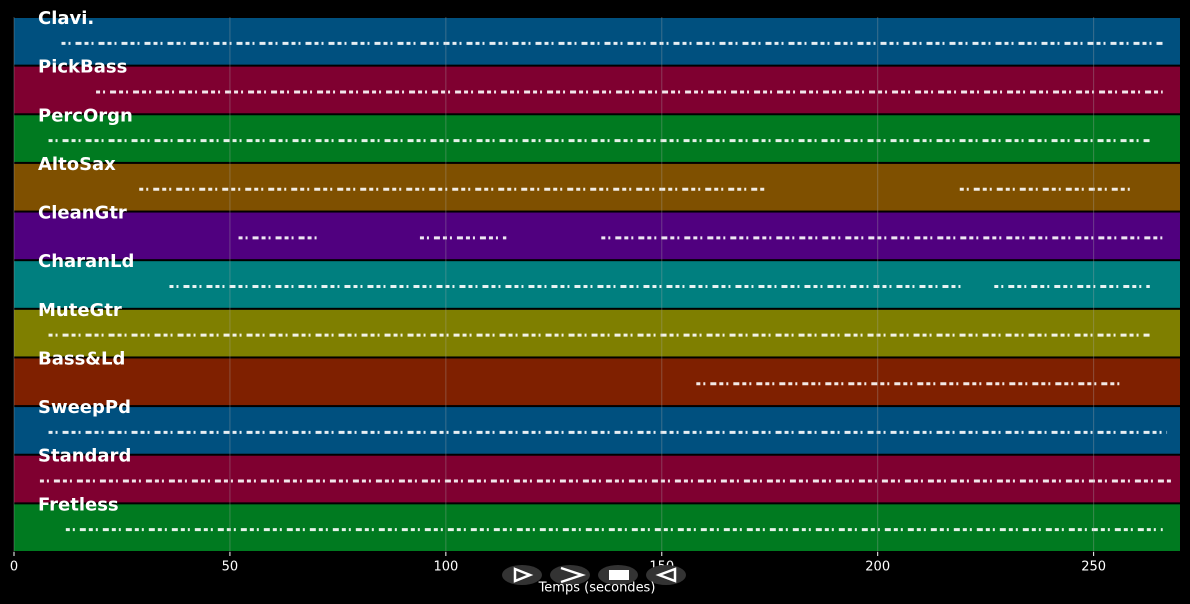  Describe the element at coordinates (666, 575) in the screenshot. I see `back-icon` at that location.